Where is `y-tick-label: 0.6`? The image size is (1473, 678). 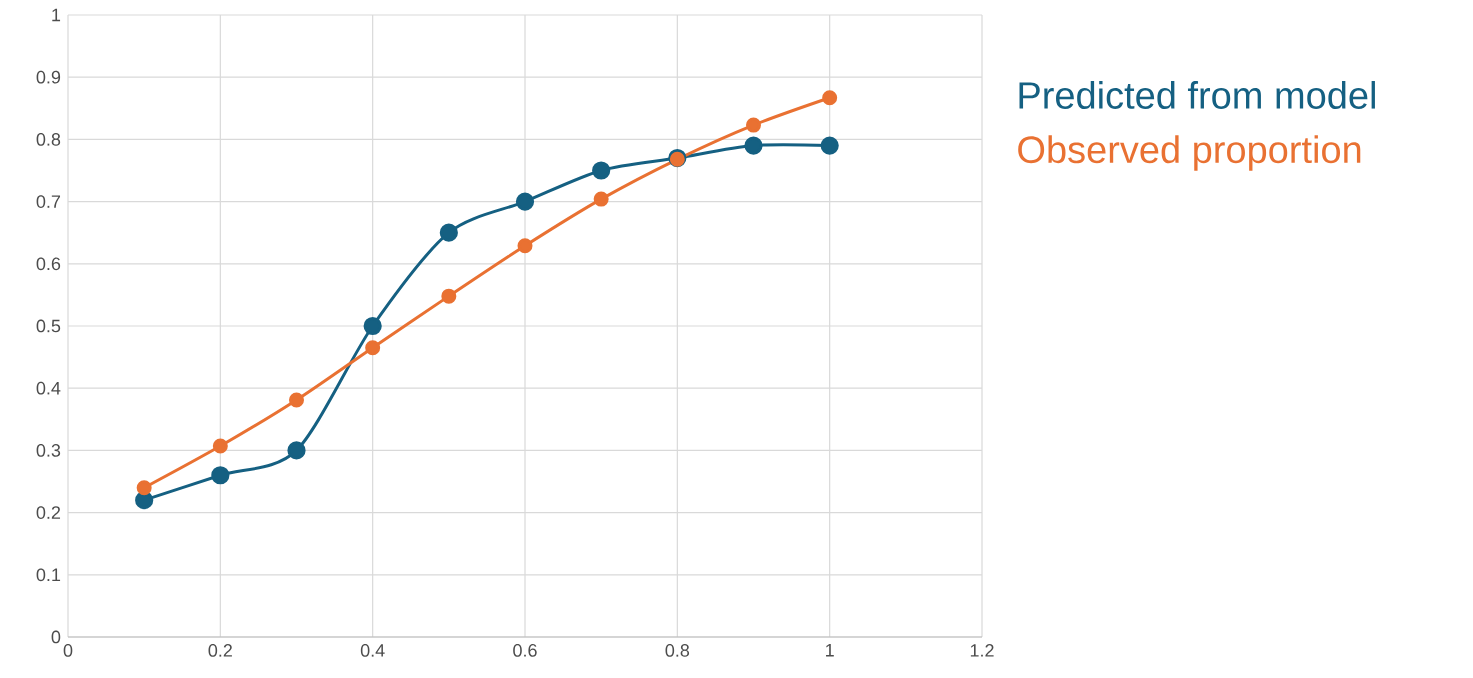
y-tick-label: 0.6 is located at coordinates (48, 264).